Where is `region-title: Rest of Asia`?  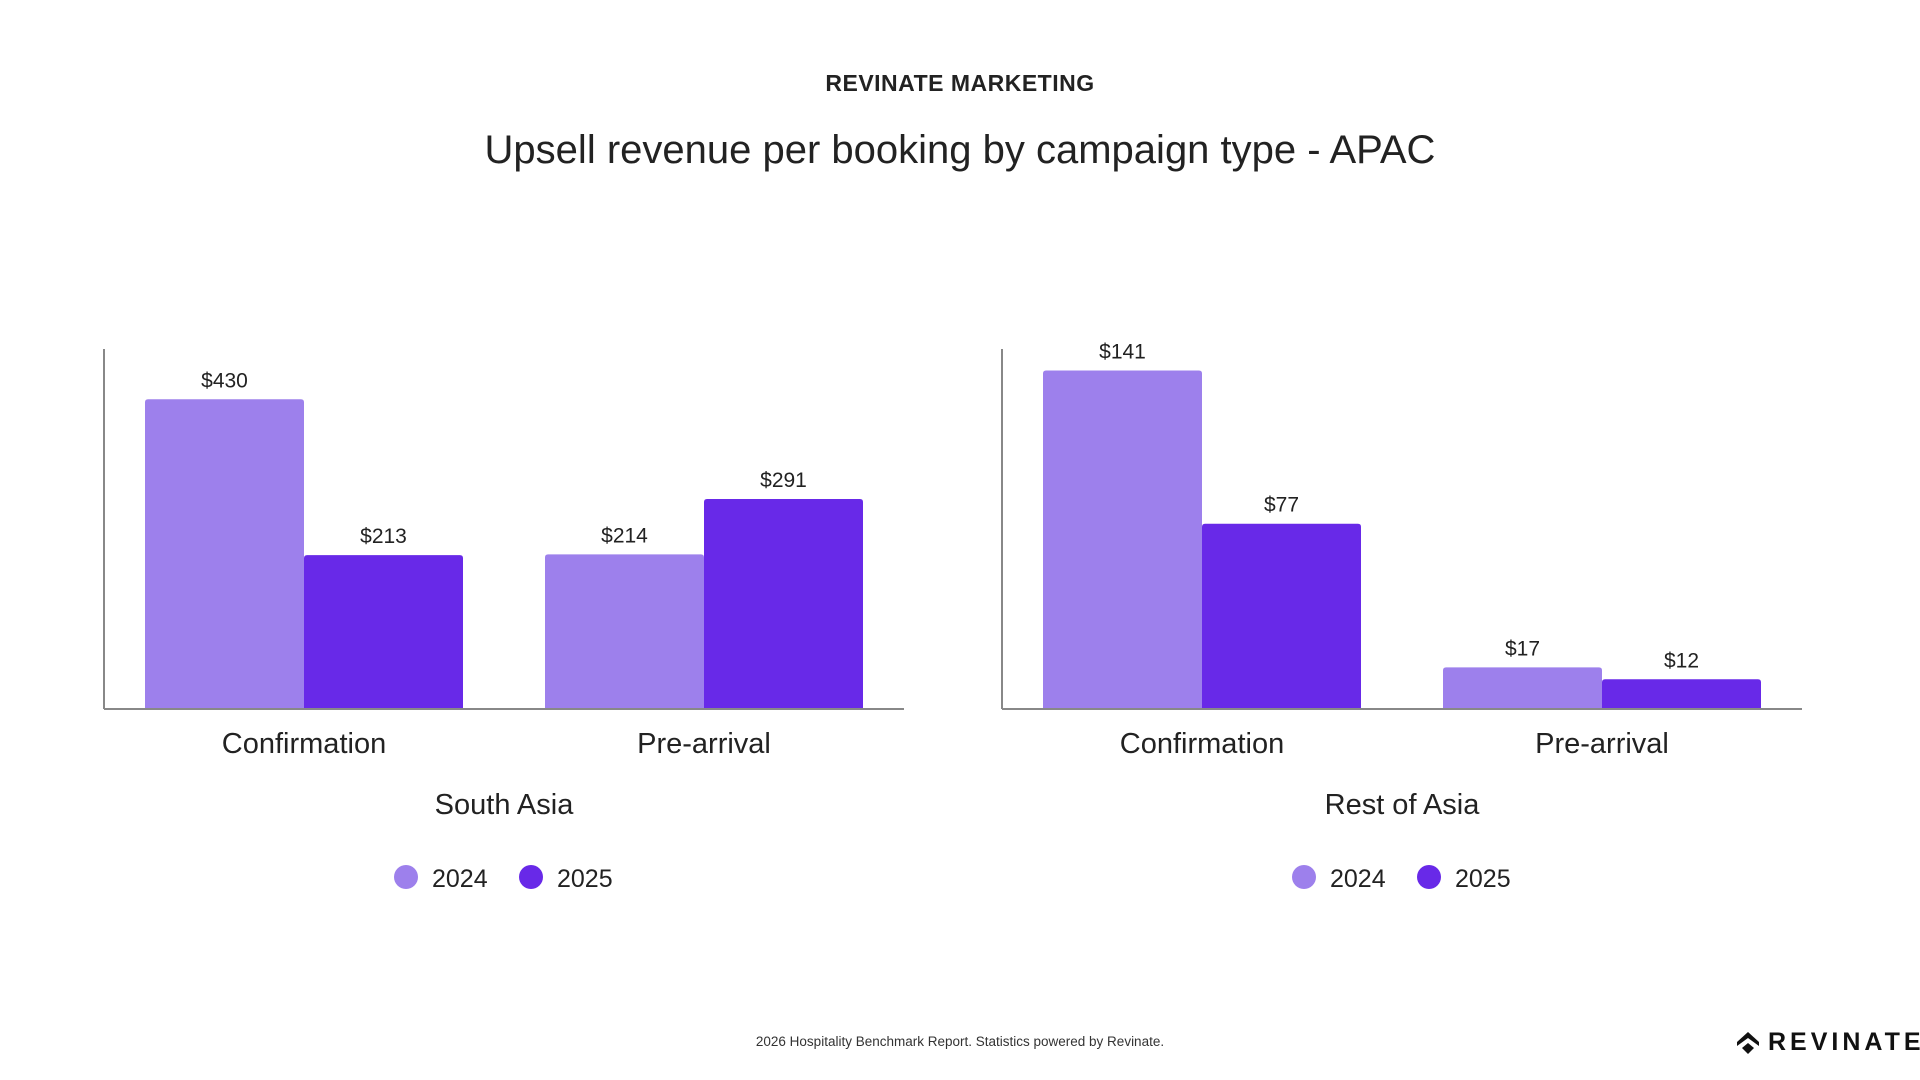 region-title: Rest of Asia is located at coordinates (1403, 805).